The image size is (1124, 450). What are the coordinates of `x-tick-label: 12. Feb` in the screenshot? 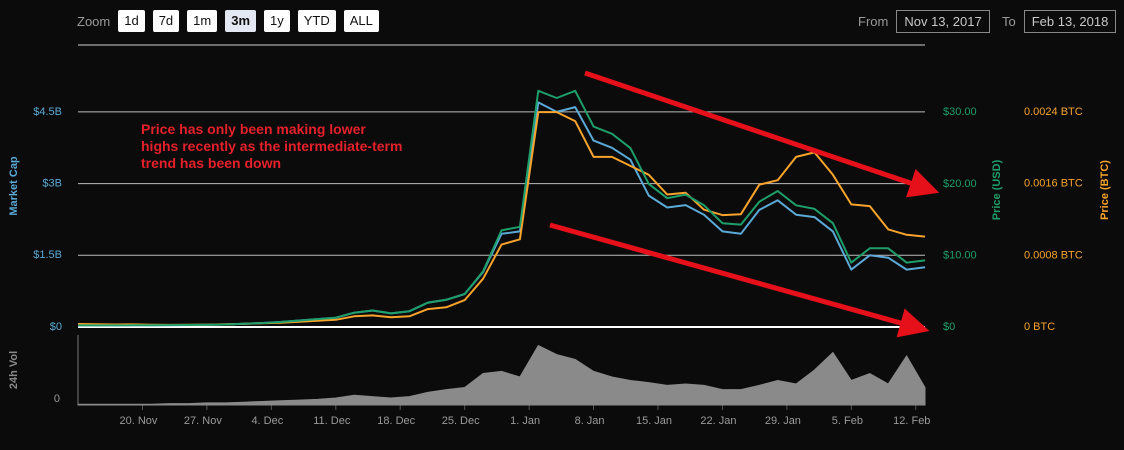 It's located at (911, 421).